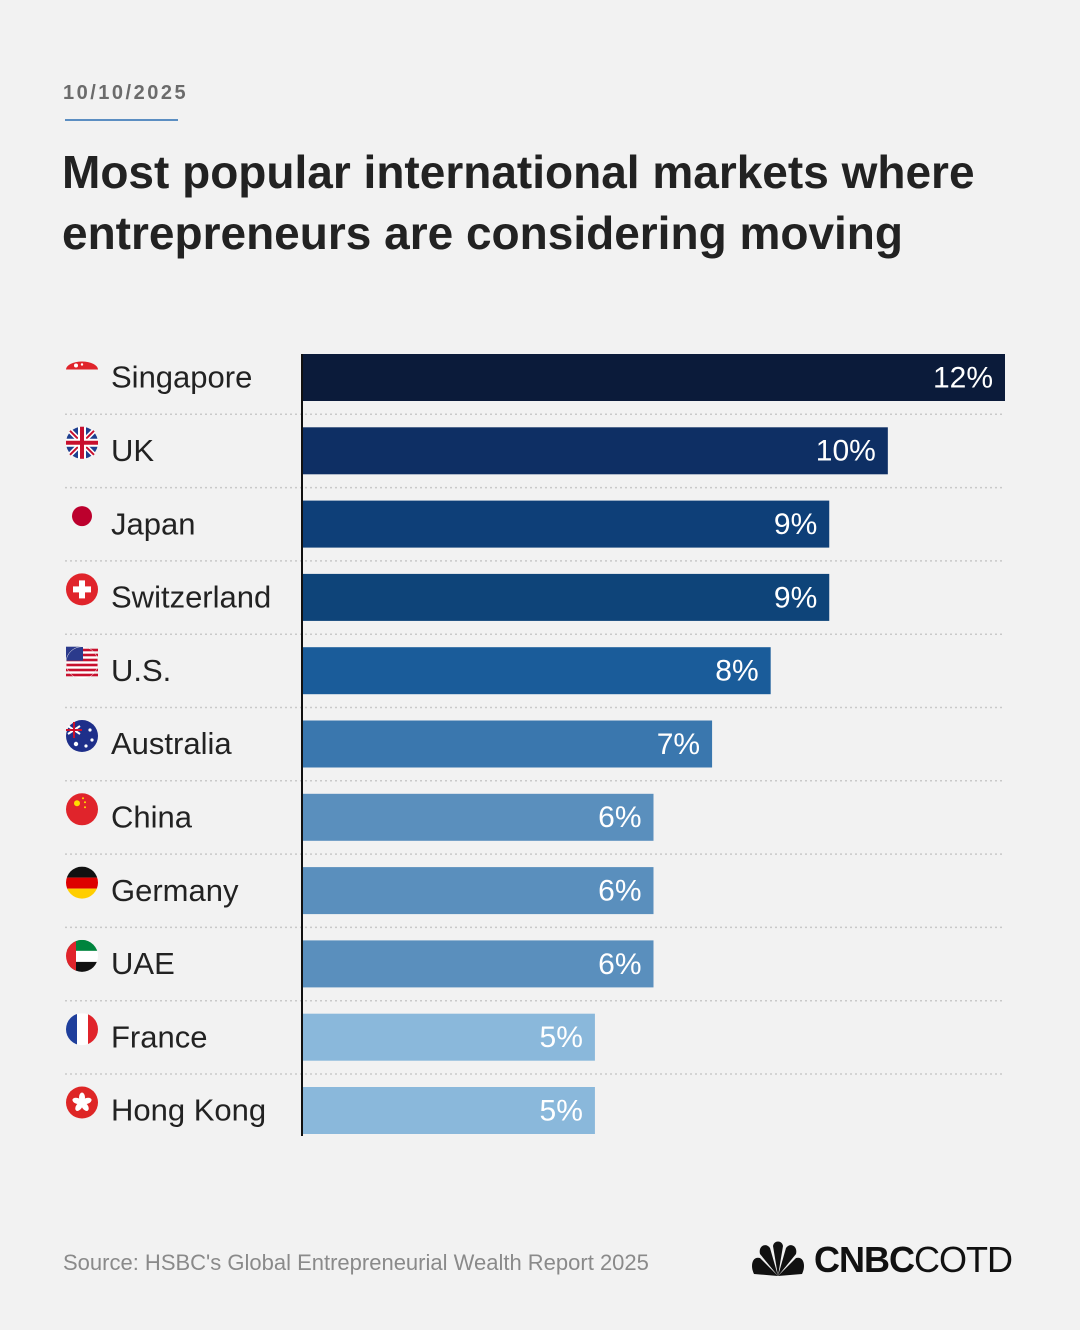  I want to click on japan-flag-icon, so click(82, 516).